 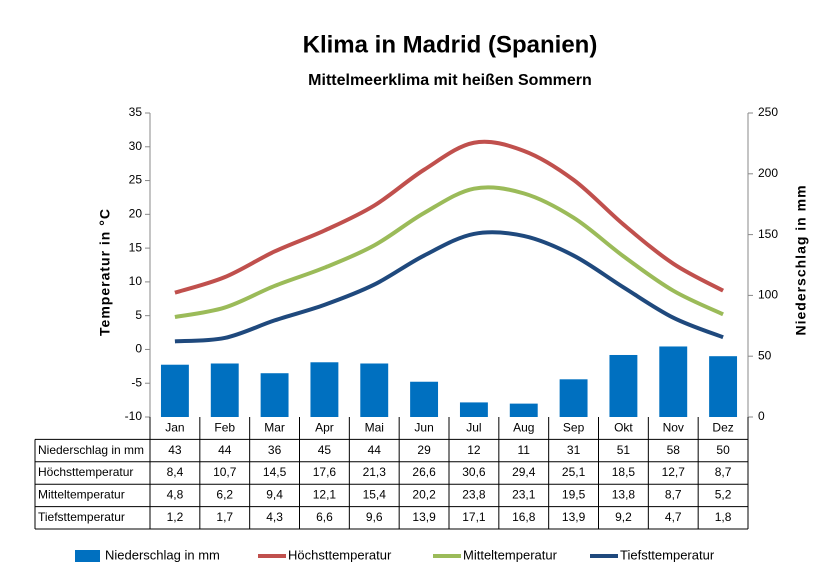 I want to click on table-cell: 29, so click(x=424, y=450).